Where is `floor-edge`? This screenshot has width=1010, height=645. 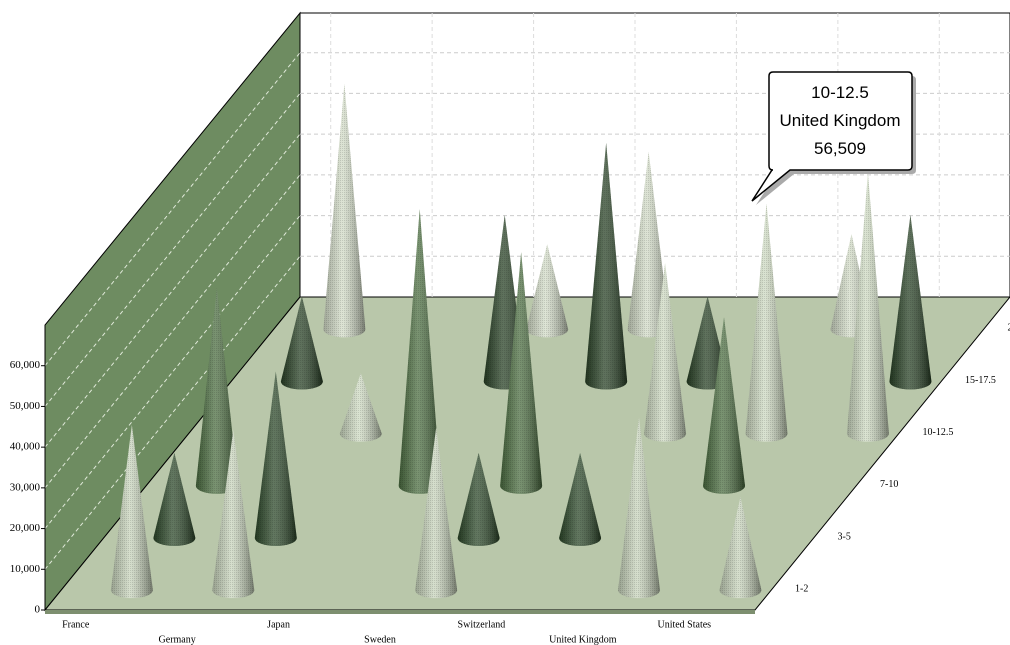 floor-edge is located at coordinates (400, 612).